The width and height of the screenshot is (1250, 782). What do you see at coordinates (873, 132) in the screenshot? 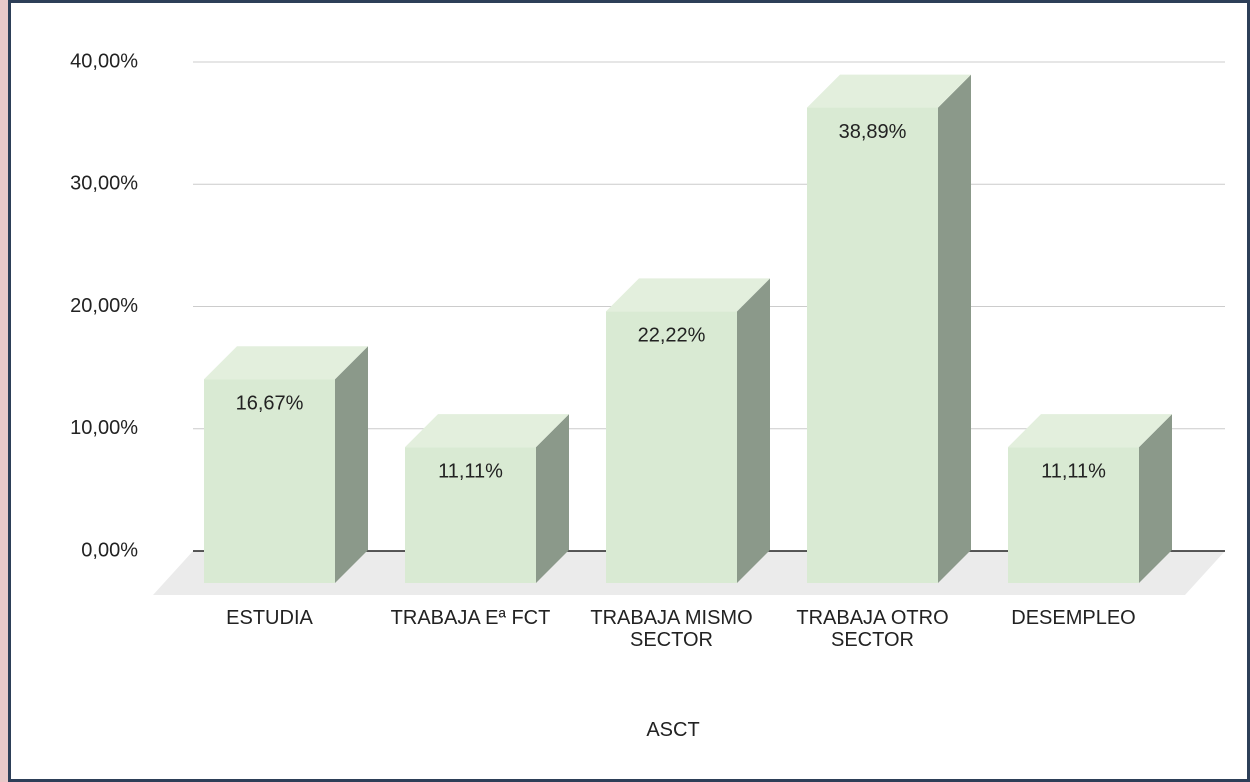
I see `value-label: 38,89%` at bounding box center [873, 132].